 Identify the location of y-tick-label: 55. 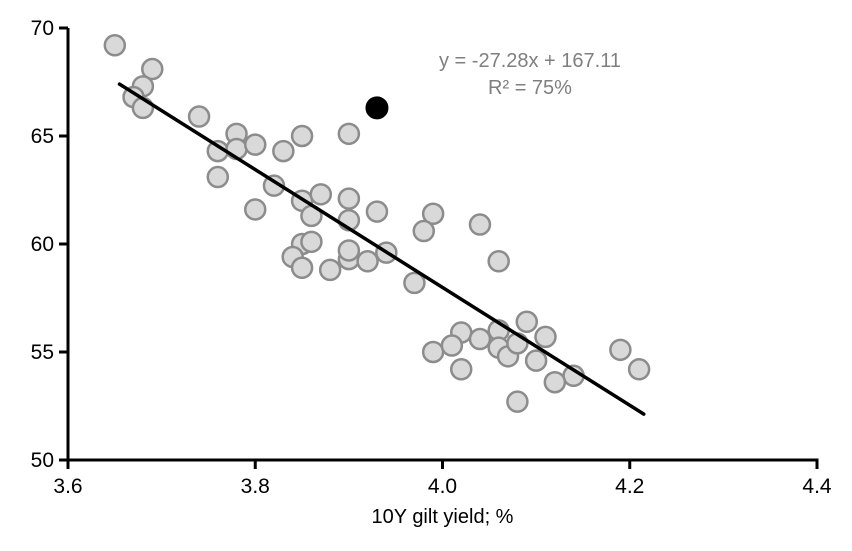
(42, 352).